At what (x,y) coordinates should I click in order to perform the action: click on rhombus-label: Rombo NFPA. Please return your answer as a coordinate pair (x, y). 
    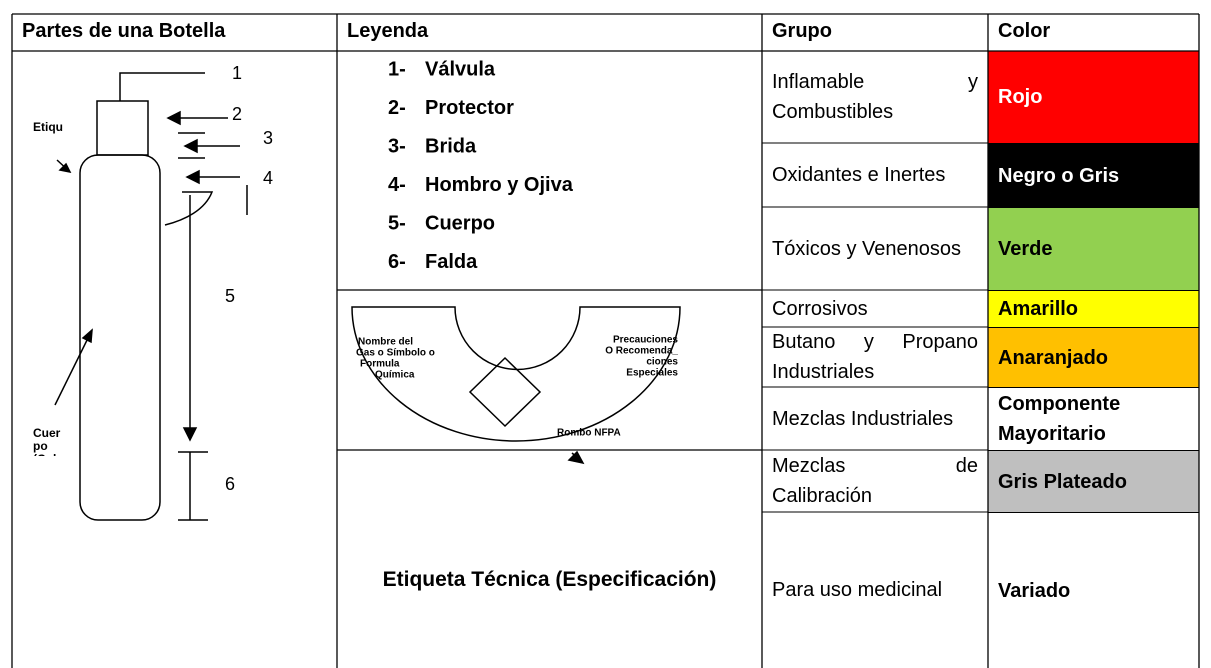
    Looking at the image, I should click on (589, 433).